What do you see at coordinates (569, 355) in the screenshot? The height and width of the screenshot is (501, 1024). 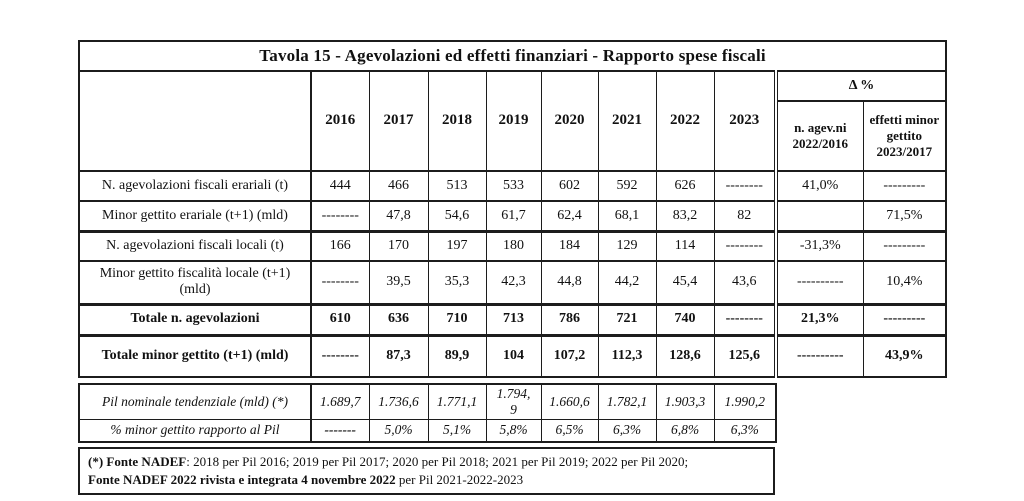 I see `value-cell: 107,2` at bounding box center [569, 355].